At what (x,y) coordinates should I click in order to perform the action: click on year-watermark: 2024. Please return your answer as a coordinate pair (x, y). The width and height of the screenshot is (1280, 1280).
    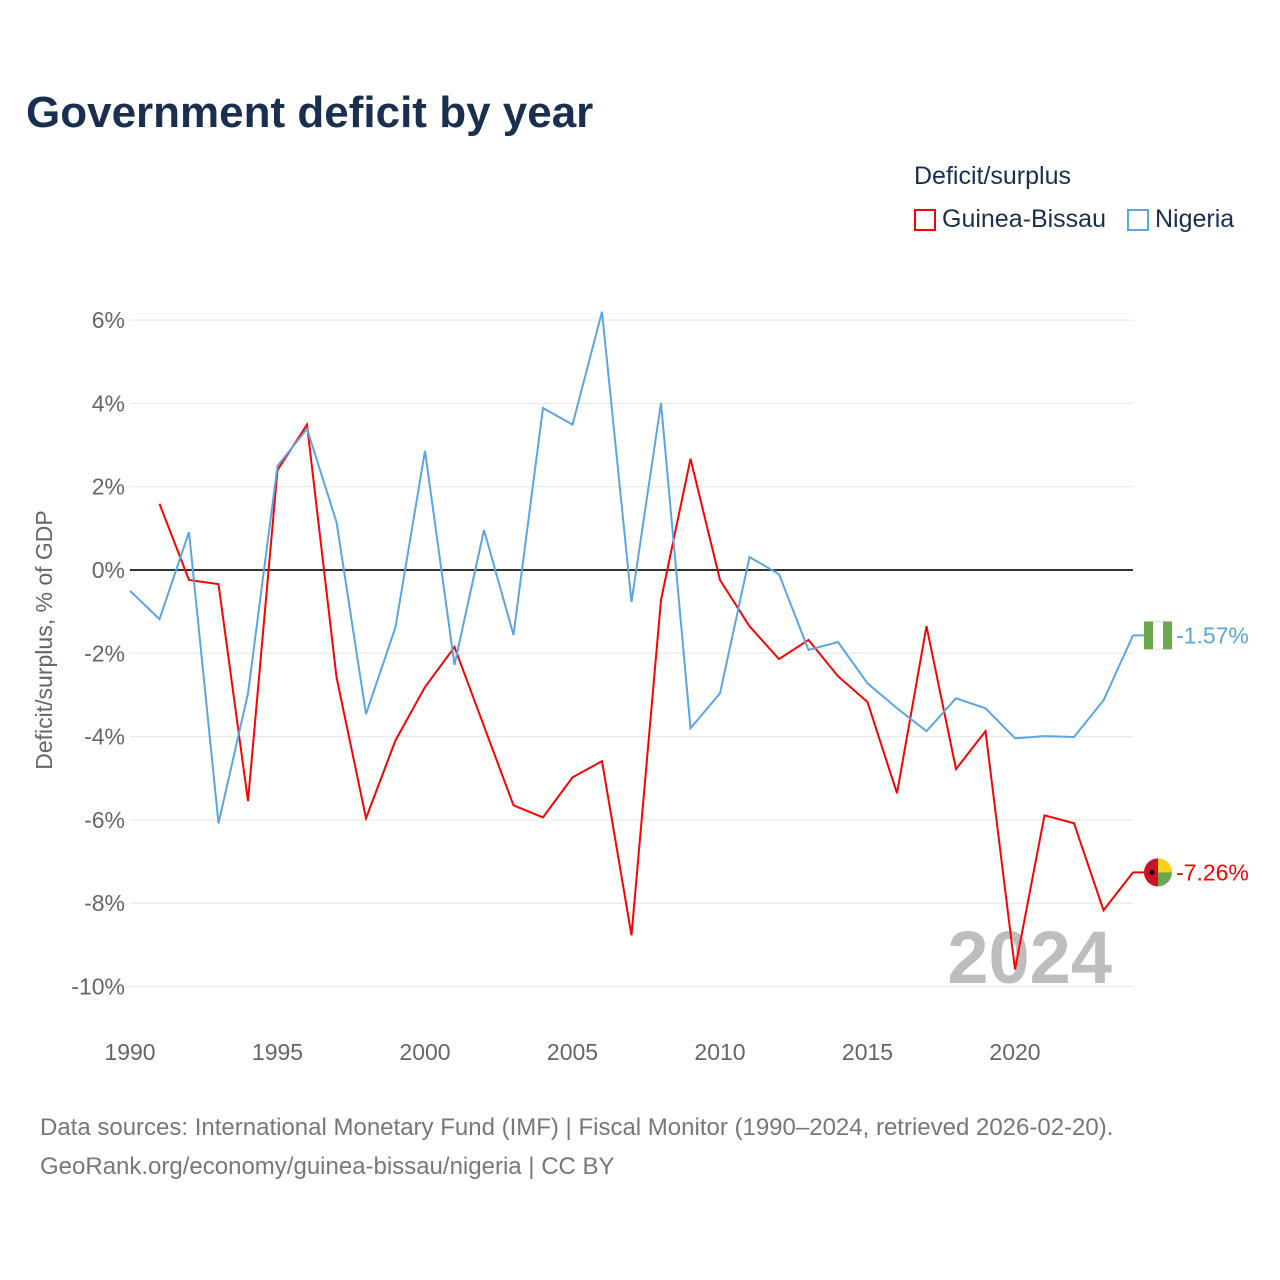
    Looking at the image, I should click on (1029, 957).